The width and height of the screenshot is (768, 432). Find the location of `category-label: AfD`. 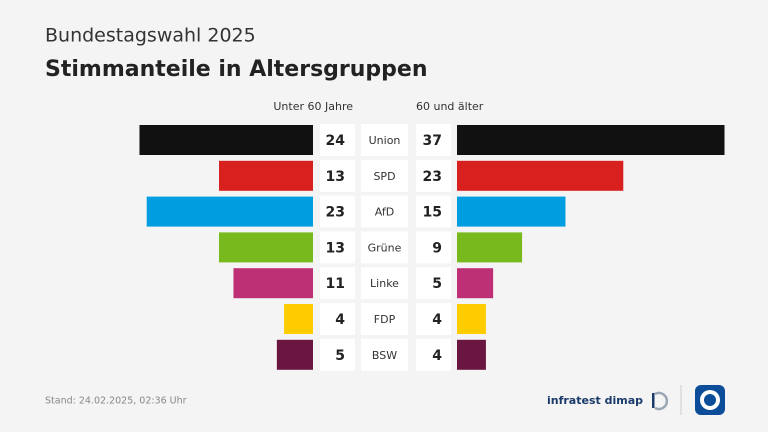

category-label: AfD is located at coordinates (384, 212).